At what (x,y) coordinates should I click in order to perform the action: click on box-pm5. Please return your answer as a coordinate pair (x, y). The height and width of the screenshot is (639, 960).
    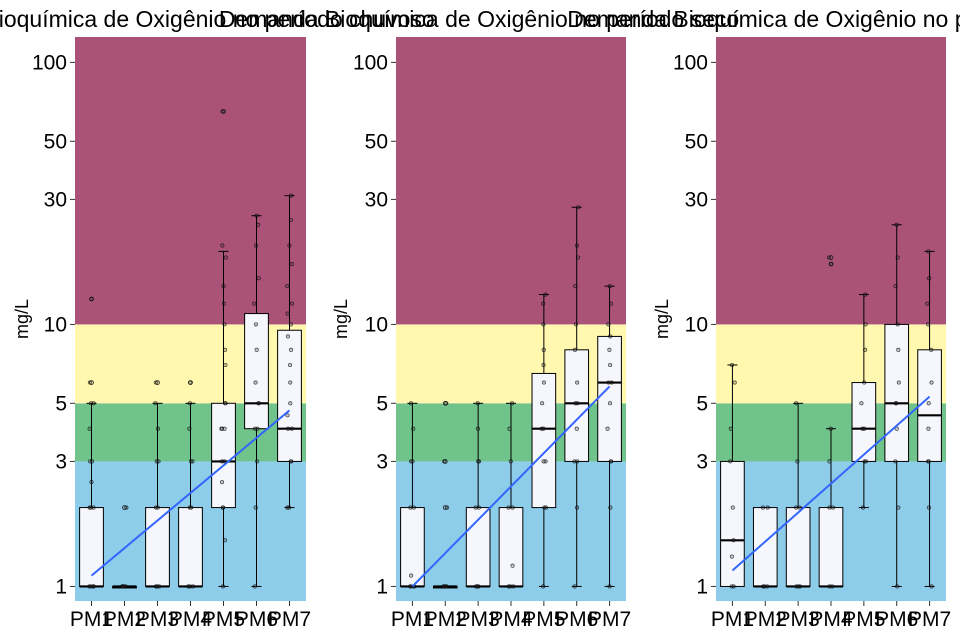
    Looking at the image, I should click on (864, 401).